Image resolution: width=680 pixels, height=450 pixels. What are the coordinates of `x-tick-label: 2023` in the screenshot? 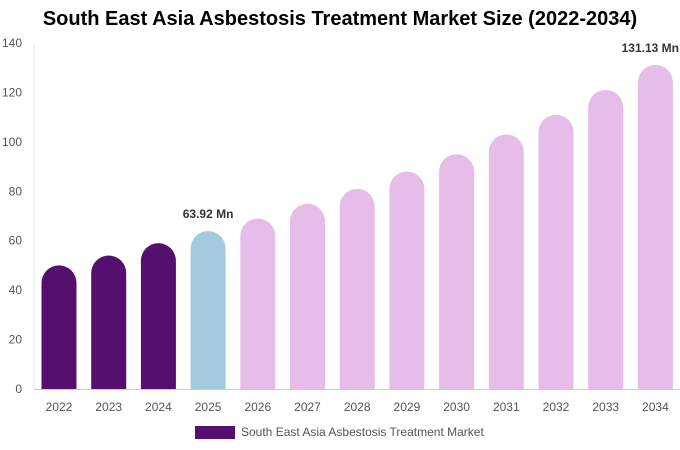 It's located at (108, 407).